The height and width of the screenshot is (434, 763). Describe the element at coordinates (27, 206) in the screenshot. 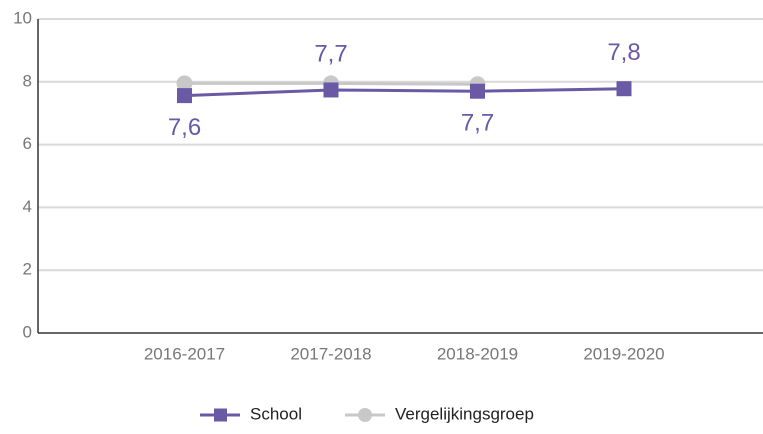

I see `y-tick-label: 4` at that location.